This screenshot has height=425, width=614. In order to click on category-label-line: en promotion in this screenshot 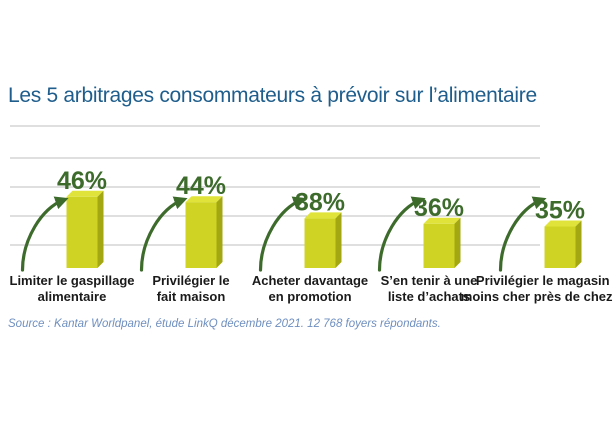, I will do `click(309, 296)`.